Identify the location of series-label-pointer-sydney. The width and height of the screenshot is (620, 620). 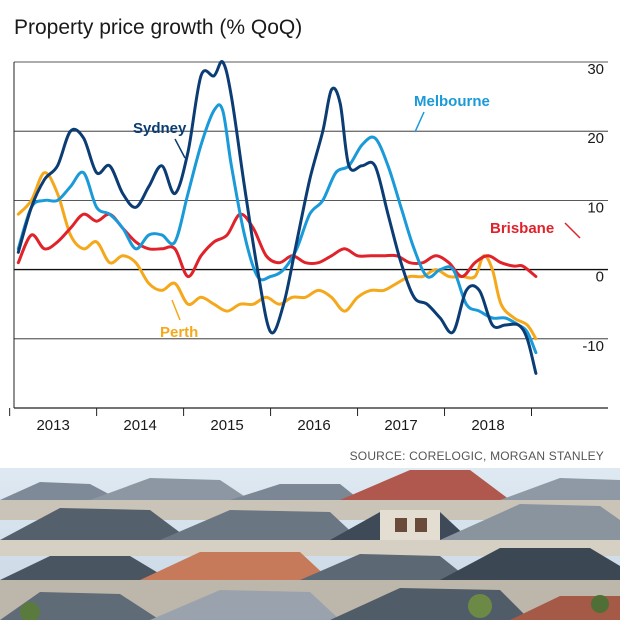
(180, 148).